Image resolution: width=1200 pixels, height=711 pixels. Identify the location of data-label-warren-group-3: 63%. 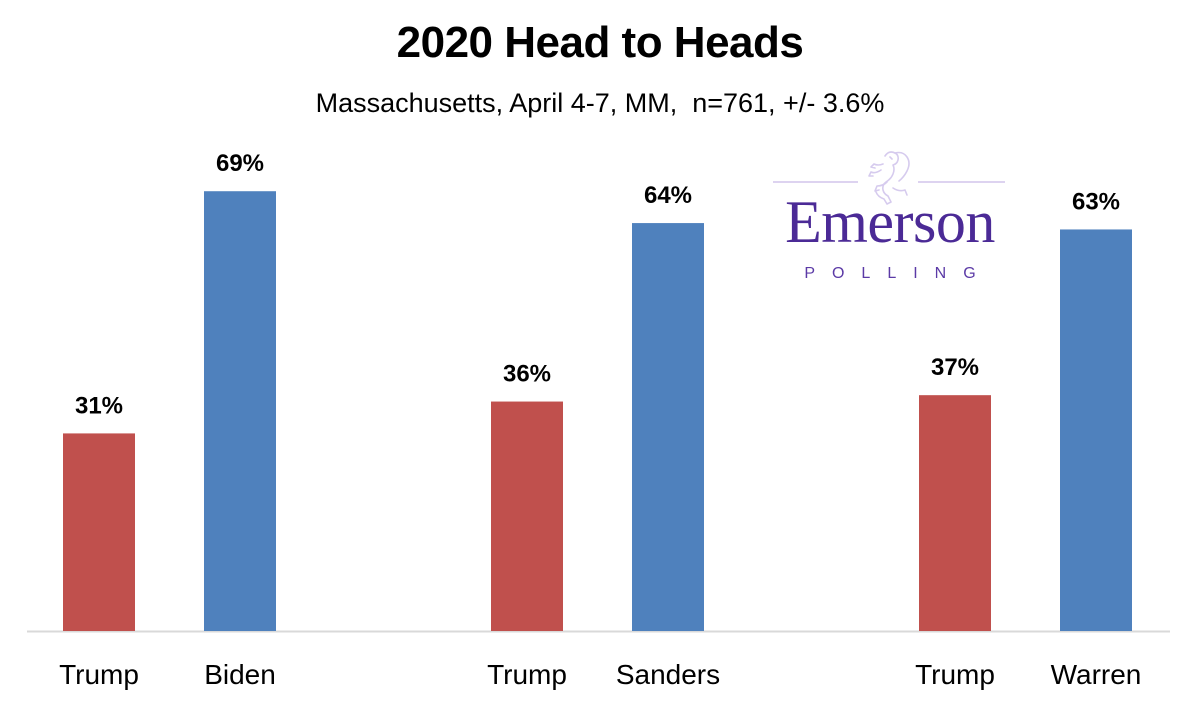
(1096, 201).